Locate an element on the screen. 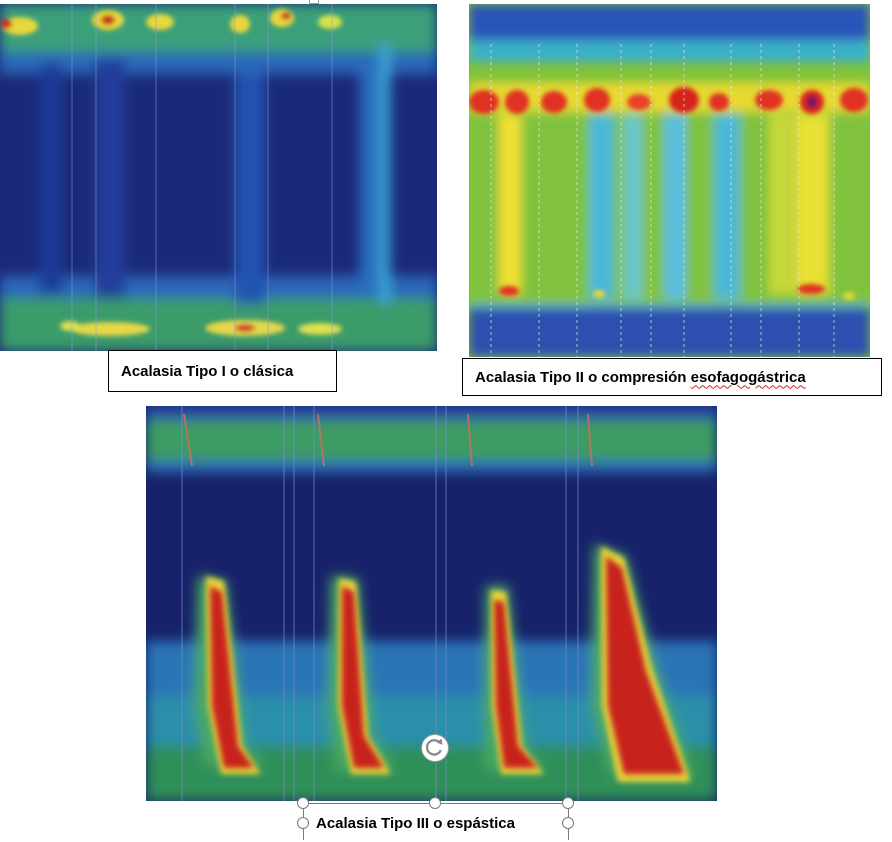 The width and height of the screenshot is (892, 842). resize-handle-top-center-icon is located at coordinates (435, 803).